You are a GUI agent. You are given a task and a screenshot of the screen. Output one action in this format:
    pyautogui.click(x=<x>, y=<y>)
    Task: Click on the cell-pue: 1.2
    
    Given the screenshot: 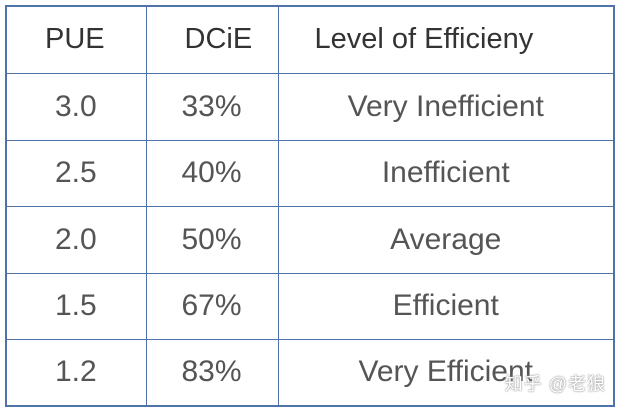 What is the action you would take?
    pyautogui.click(x=77, y=371)
    